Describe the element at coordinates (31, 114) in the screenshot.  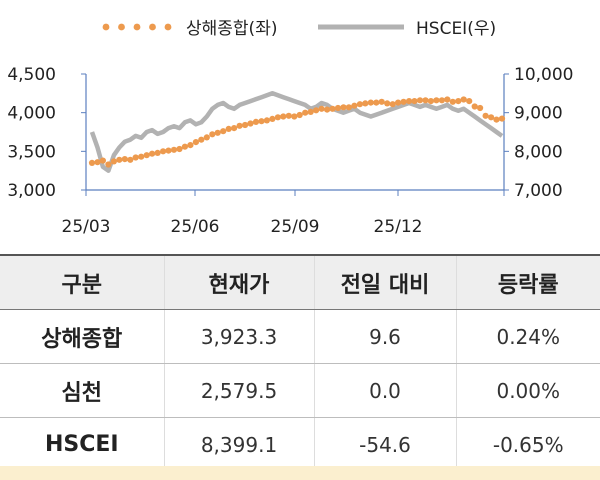
I see `left-y-tick-label: 4,000` at that location.